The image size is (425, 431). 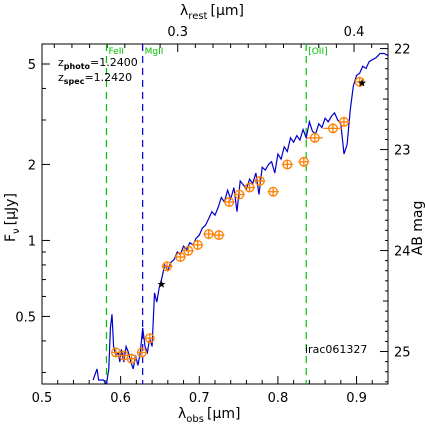 I want to click on emission-line-label: FeII, so click(x=116, y=52).